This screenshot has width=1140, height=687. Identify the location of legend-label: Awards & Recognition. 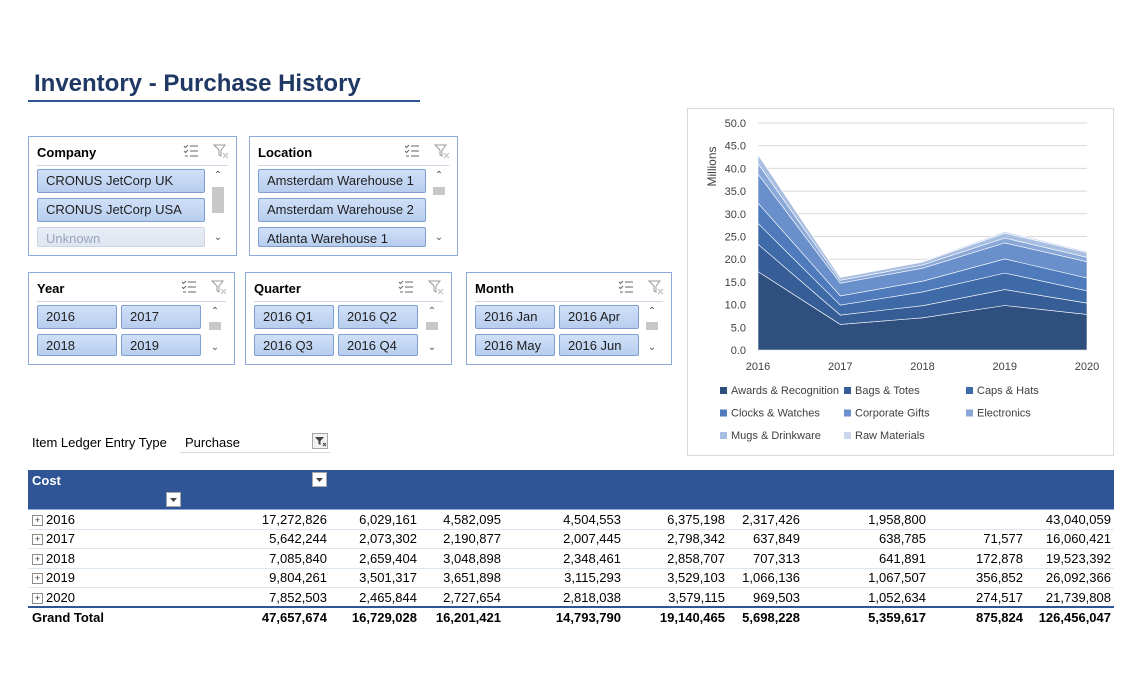
(785, 391).